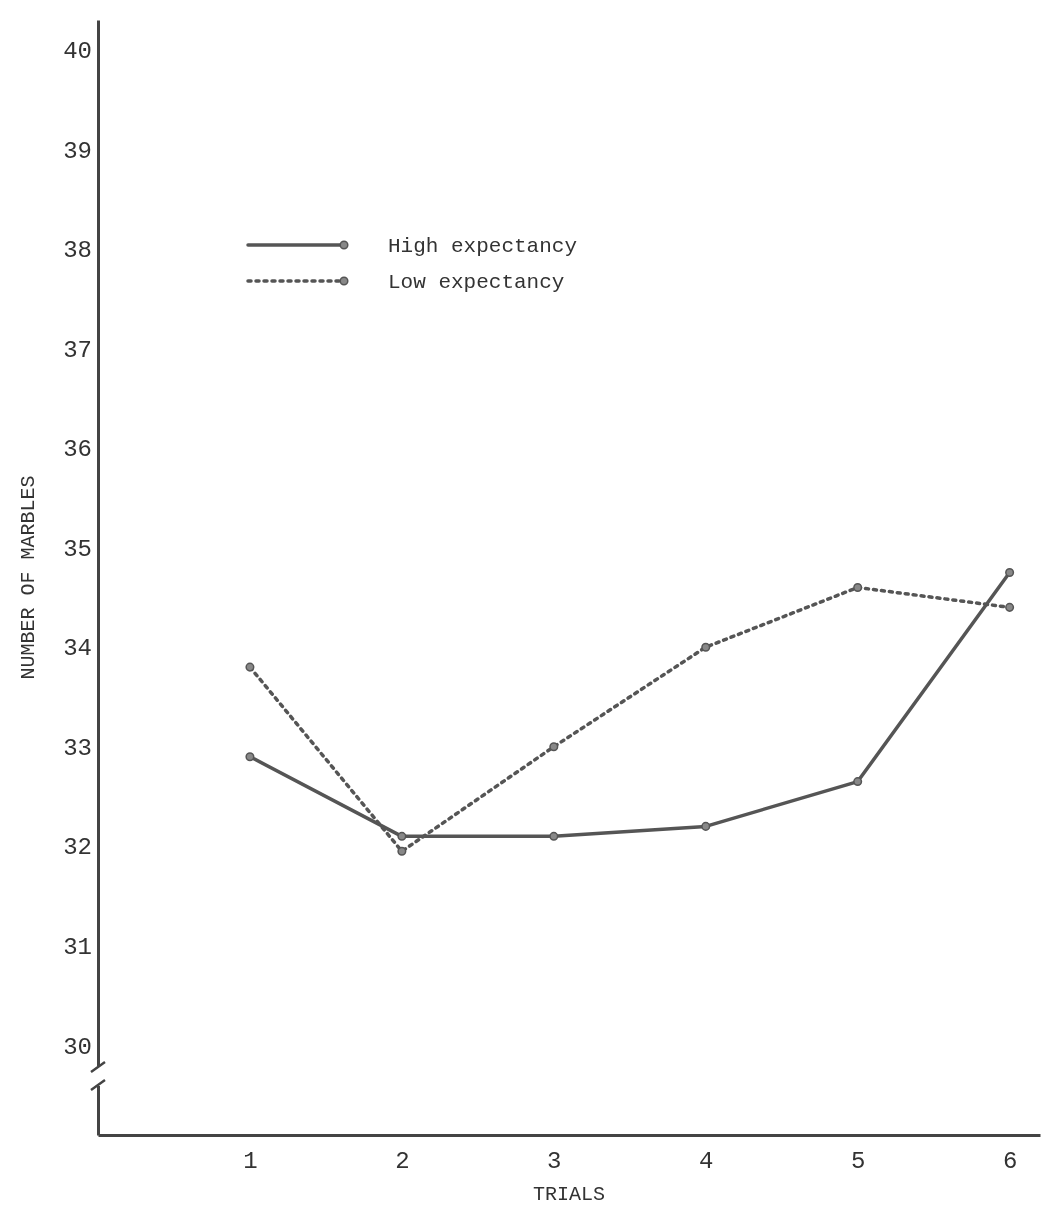 This screenshot has width=1044, height=1212. Describe the element at coordinates (77, 151) in the screenshot. I see `y-tick-label: 39` at that location.